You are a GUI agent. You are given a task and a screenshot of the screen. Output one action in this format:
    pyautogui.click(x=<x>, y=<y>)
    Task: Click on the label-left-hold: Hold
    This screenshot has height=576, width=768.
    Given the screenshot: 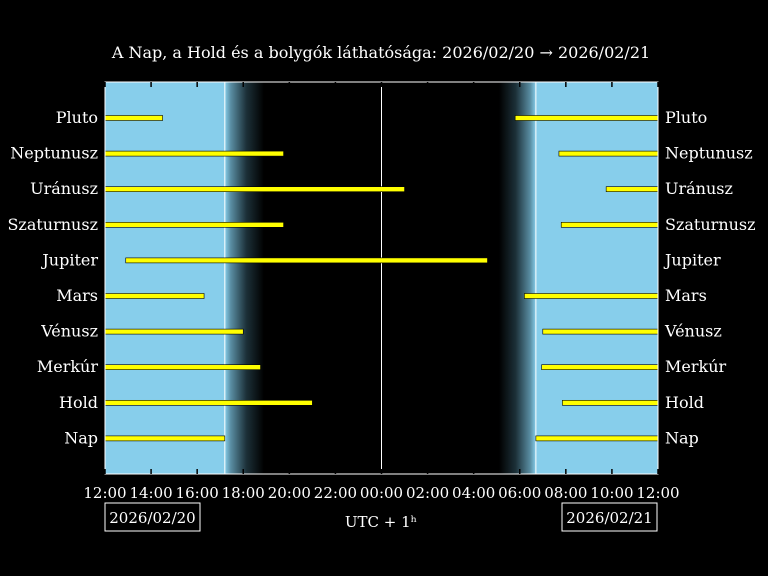 What is the action you would take?
    pyautogui.click(x=78, y=402)
    